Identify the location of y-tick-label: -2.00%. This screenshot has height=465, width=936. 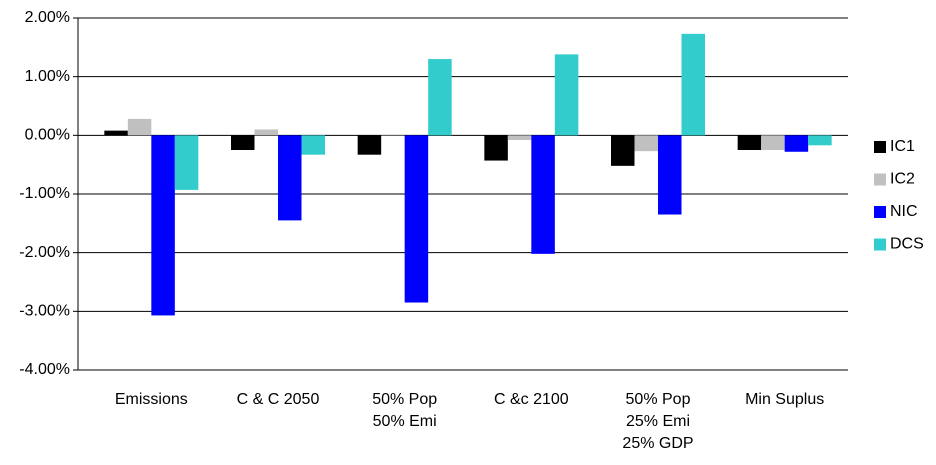
(44, 252).